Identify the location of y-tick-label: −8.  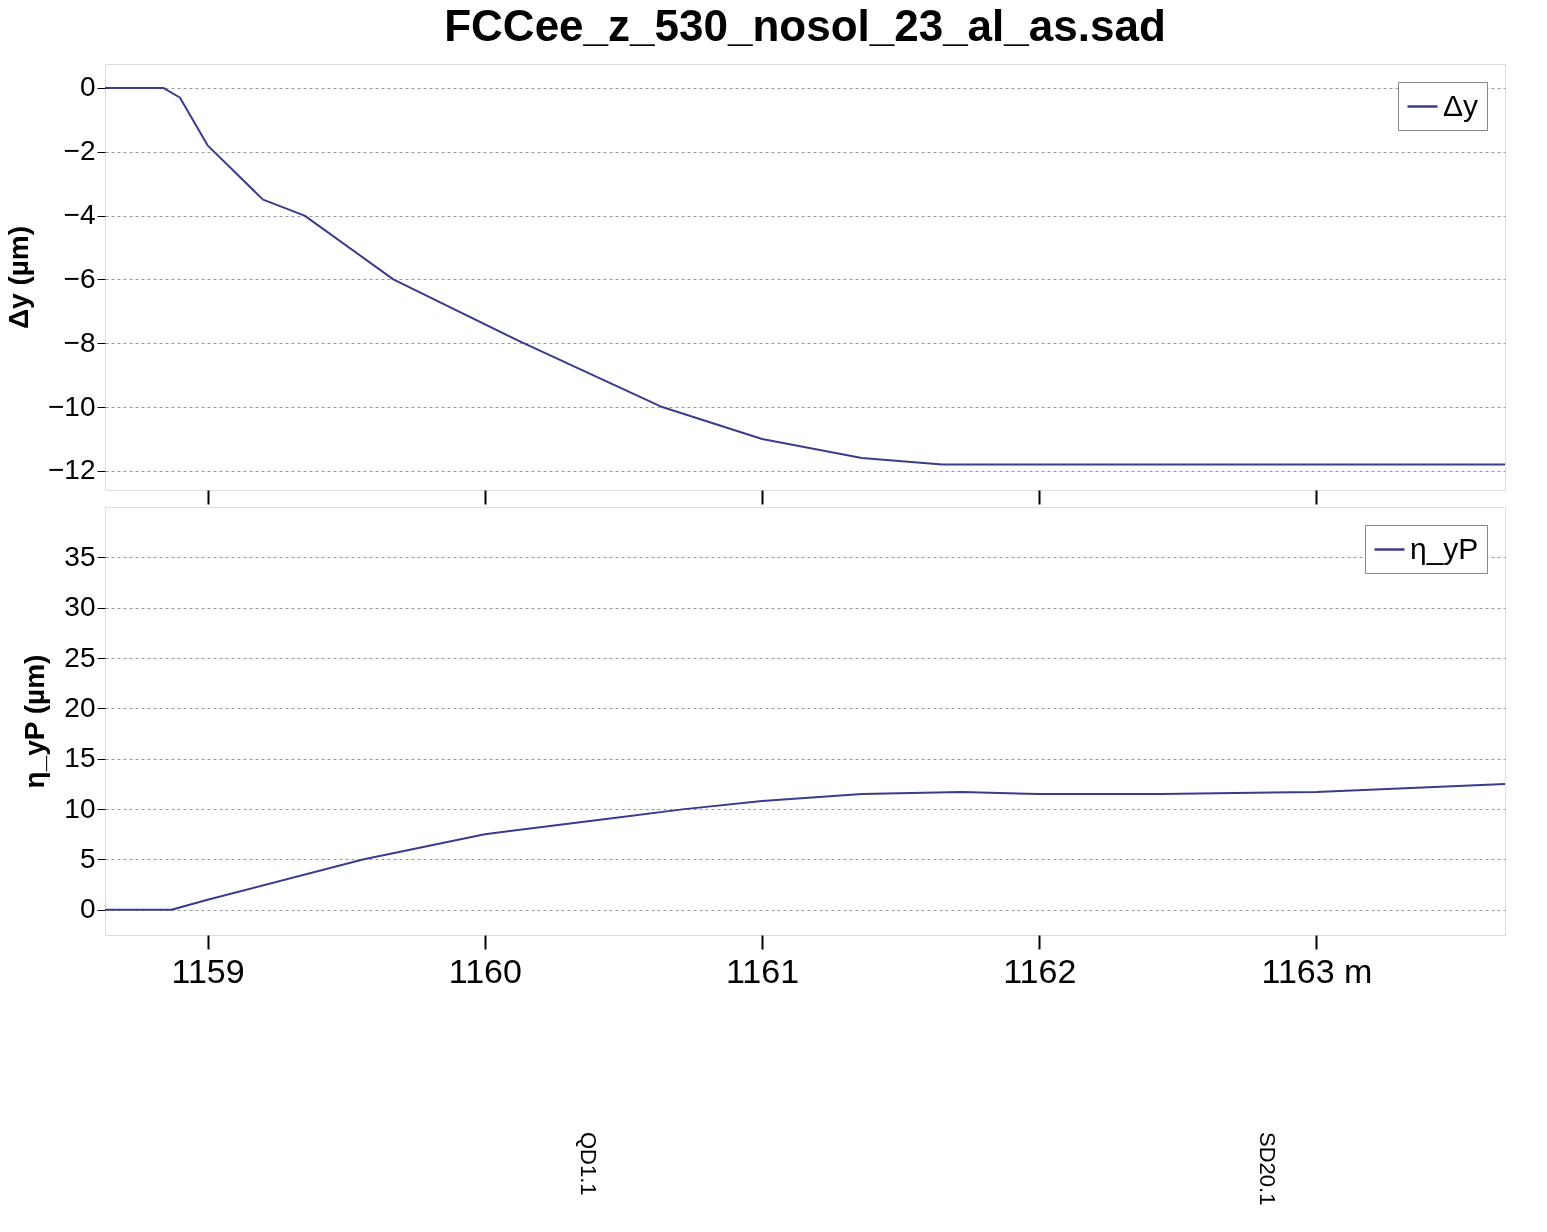
(79, 342).